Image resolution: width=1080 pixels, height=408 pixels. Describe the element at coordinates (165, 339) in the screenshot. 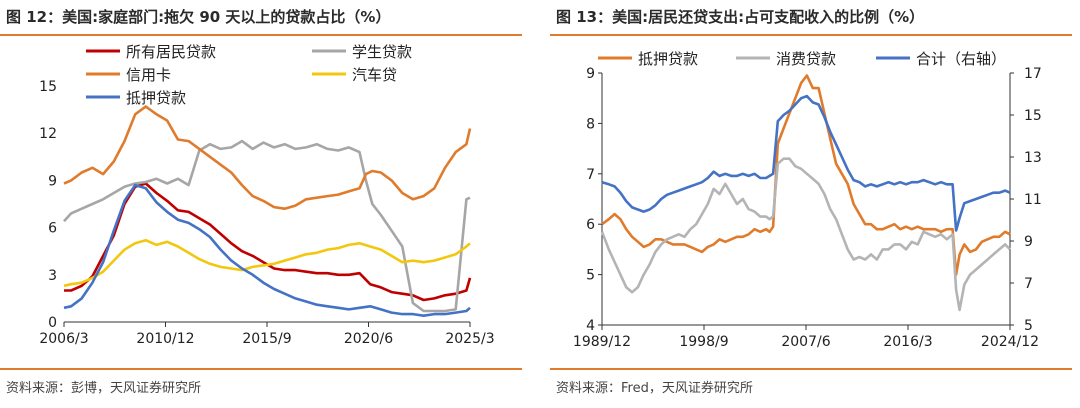

I see `x-tick-label: 2010/12` at that location.